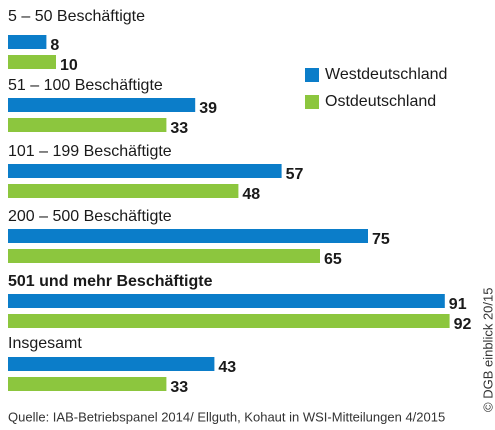 The width and height of the screenshot is (495, 430). What do you see at coordinates (487, 350) in the screenshot?
I see `credit: © DGB einblick 20/15` at bounding box center [487, 350].